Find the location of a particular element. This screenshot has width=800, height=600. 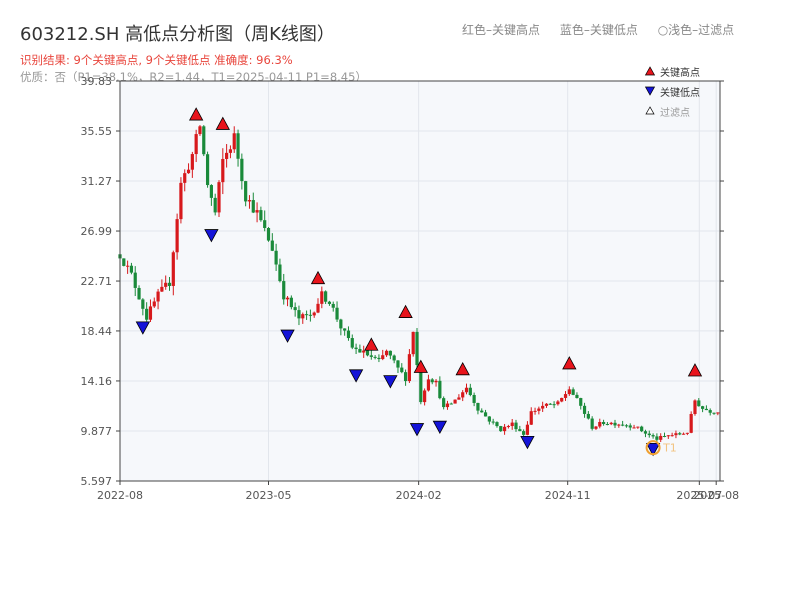

legend-low-icon is located at coordinates (650, 91).